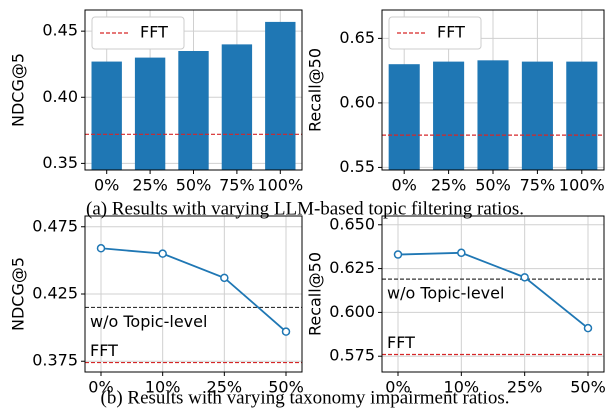  Describe the element at coordinates (357, 166) in the screenshot. I see `y-tick-label: 0.55` at that location.